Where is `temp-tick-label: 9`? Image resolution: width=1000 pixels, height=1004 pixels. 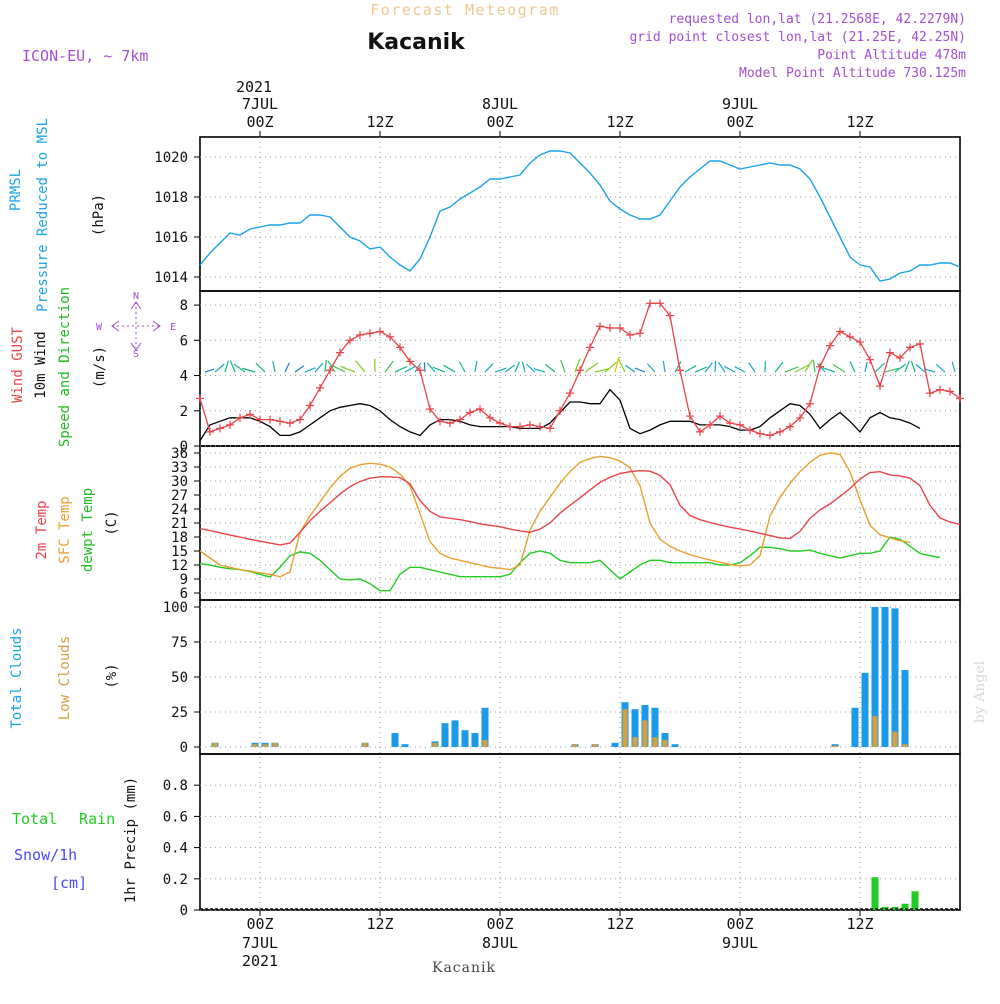 temp-tick-label: 9 is located at coordinates (184, 580).